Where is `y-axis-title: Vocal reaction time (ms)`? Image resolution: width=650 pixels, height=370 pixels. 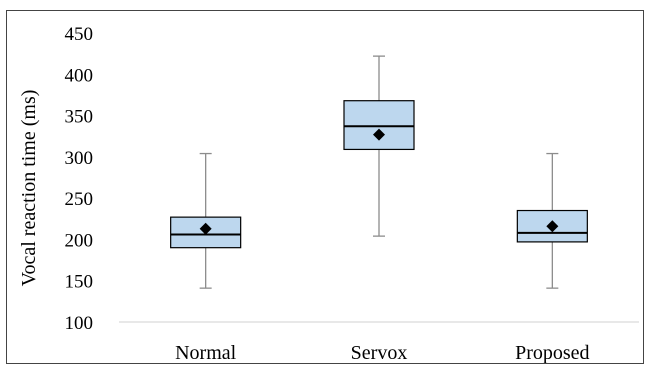 y-axis-title: Vocal reaction time (ms) is located at coordinates (29, 188).